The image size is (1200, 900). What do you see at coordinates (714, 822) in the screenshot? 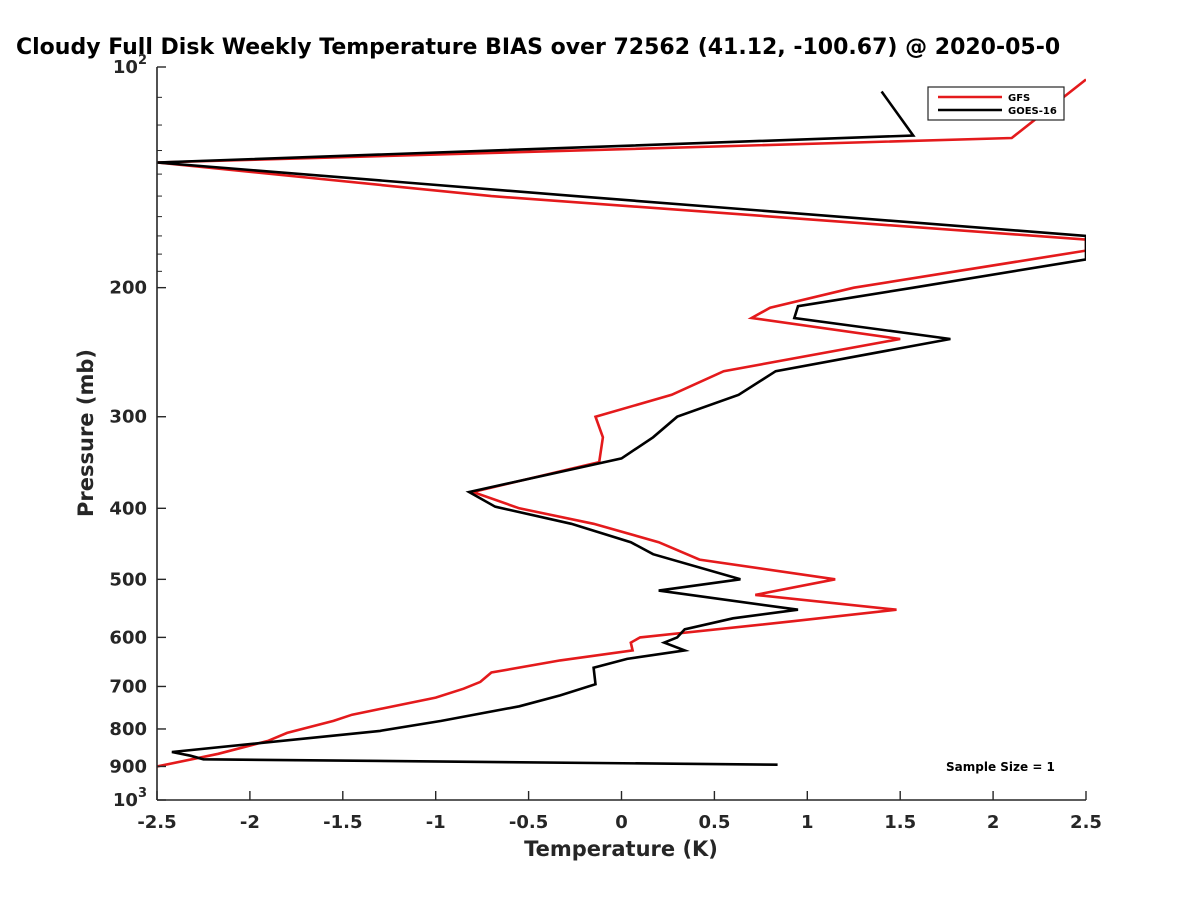
I see `x-tick-label: 0.5` at bounding box center [714, 822].